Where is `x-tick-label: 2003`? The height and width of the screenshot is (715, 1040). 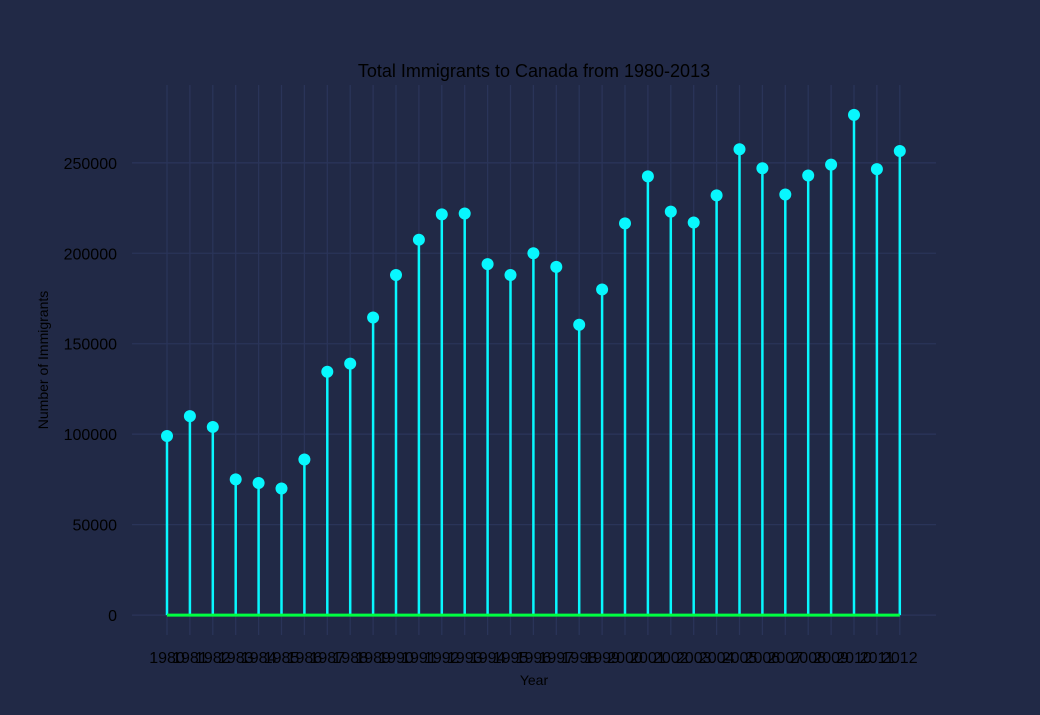
x-tick-label: 2003 is located at coordinates (694, 658).